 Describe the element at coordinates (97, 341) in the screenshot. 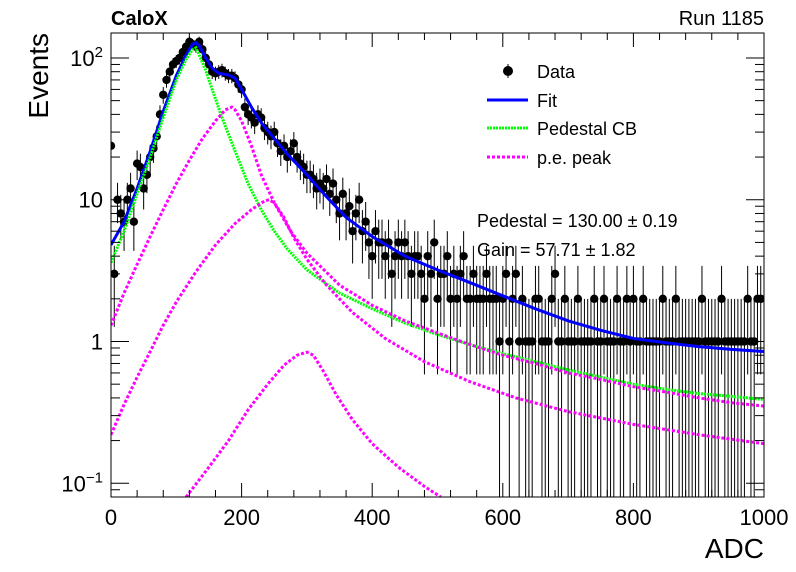

I see `y-tick-label: 1` at that location.